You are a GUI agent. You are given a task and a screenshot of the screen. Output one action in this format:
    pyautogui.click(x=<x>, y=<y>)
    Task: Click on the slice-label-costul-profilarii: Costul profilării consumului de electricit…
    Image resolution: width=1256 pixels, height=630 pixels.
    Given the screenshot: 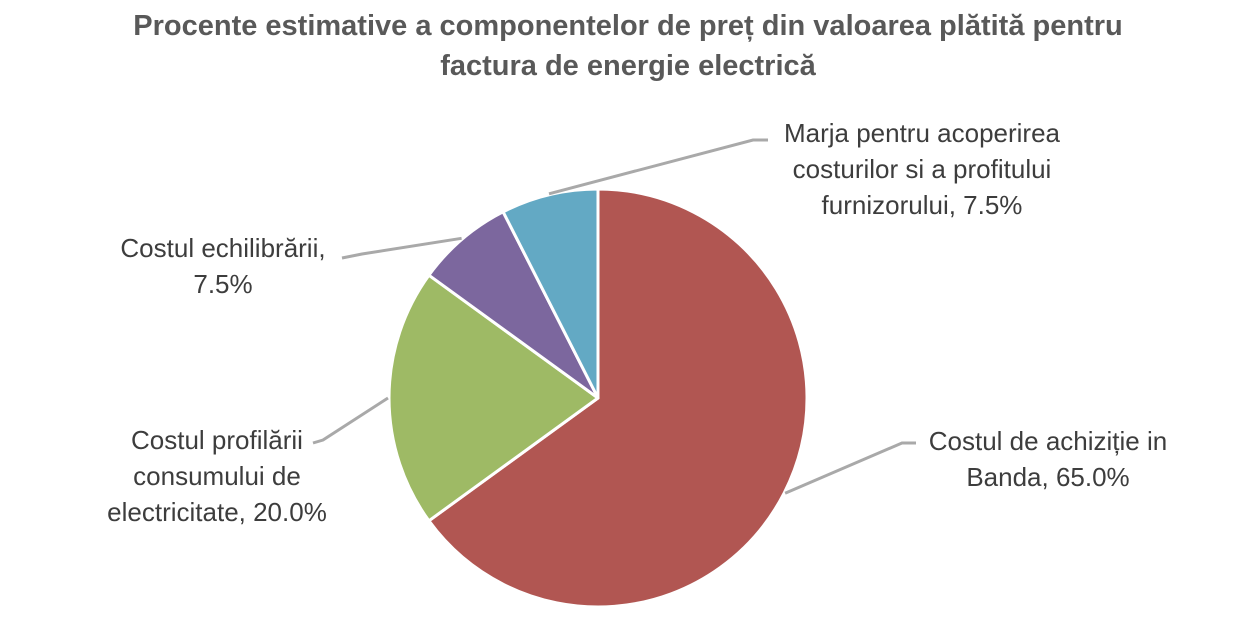 What is the action you would take?
    pyautogui.click(x=217, y=476)
    